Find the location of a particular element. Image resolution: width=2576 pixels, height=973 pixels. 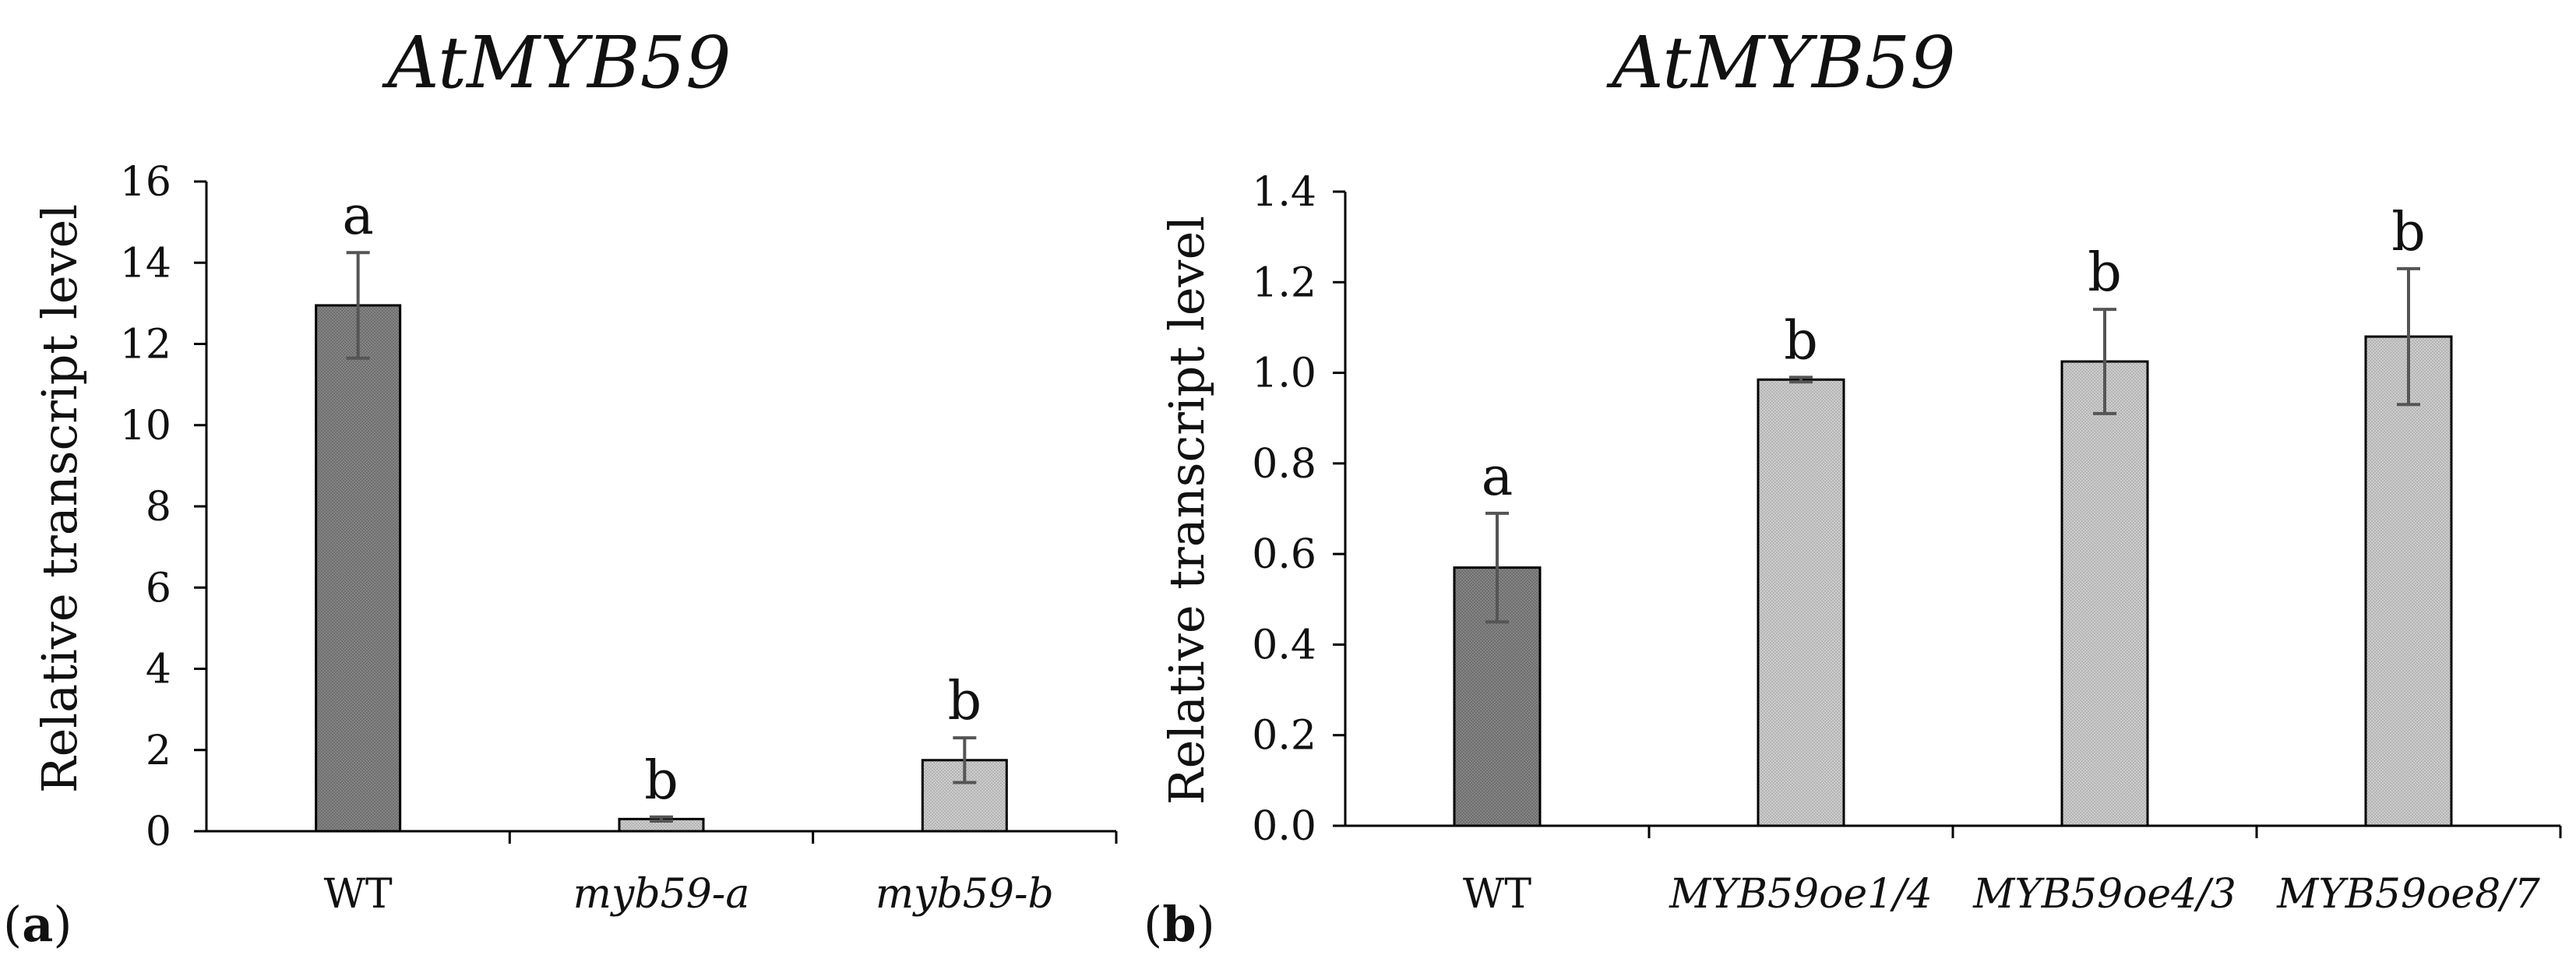

y-tick-label: 14 is located at coordinates (145, 263).